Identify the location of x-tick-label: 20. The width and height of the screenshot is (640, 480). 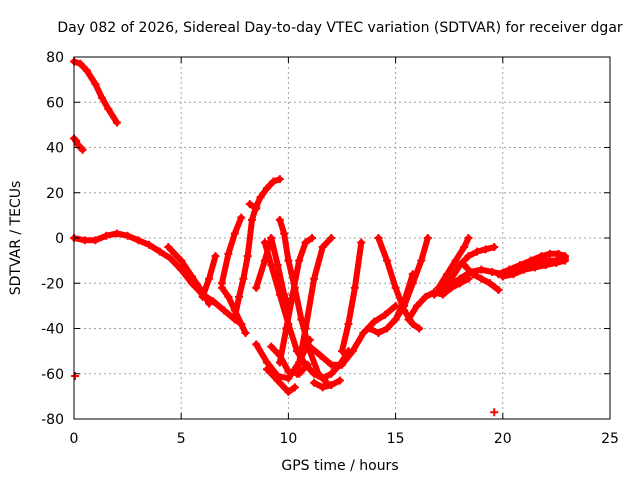
(503, 439).